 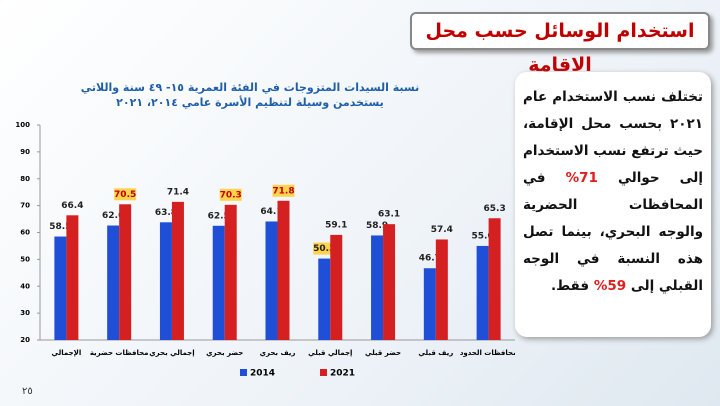 I want to click on value-label: 70.3, so click(x=231, y=195).